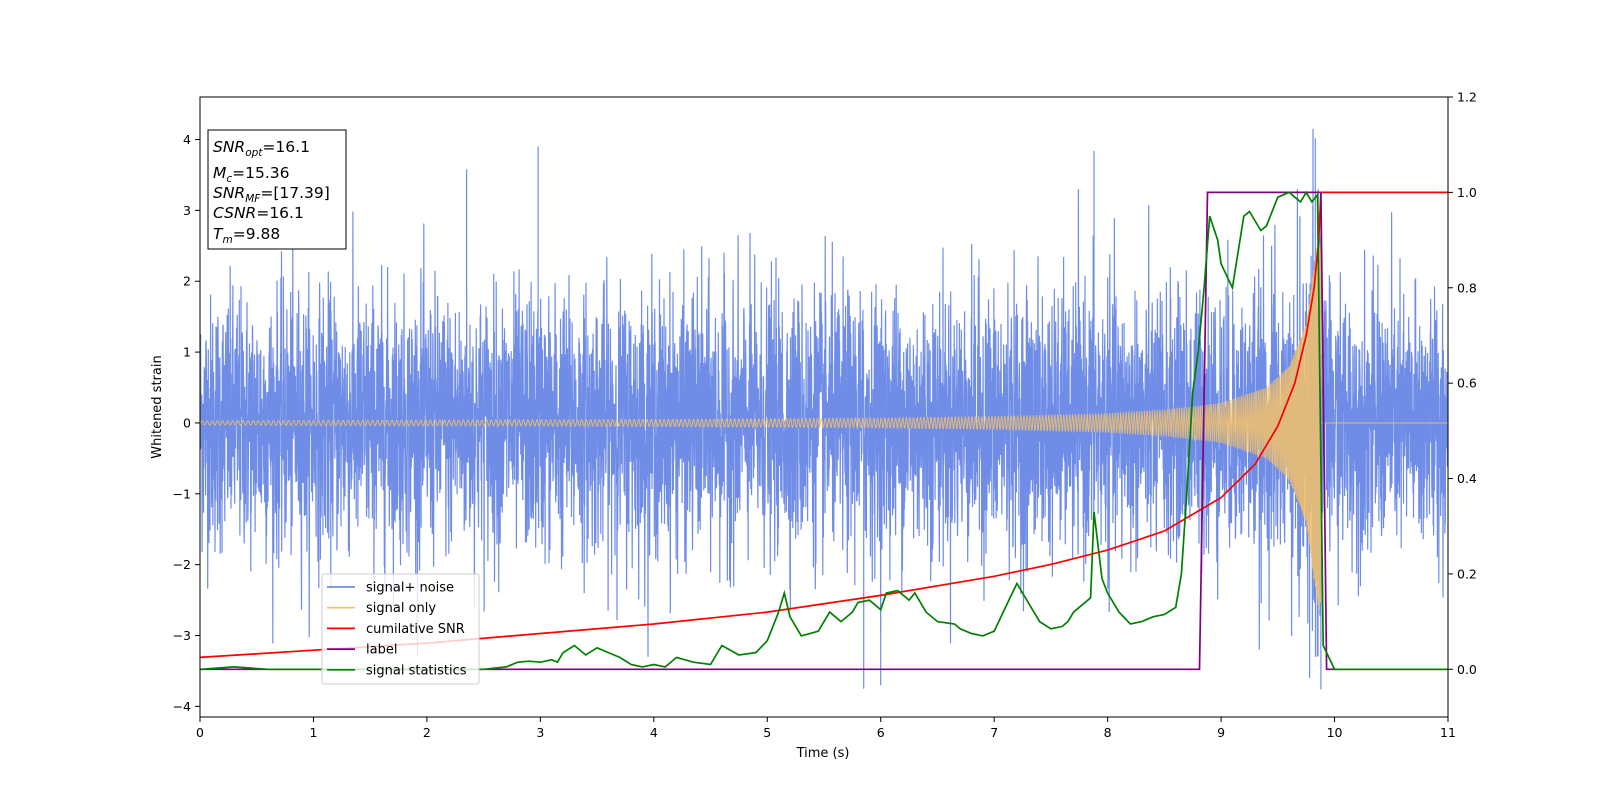 The width and height of the screenshot is (1600, 804). What do you see at coordinates (1467, 97) in the screenshot?
I see `y2-tick-label: 1.2` at bounding box center [1467, 97].